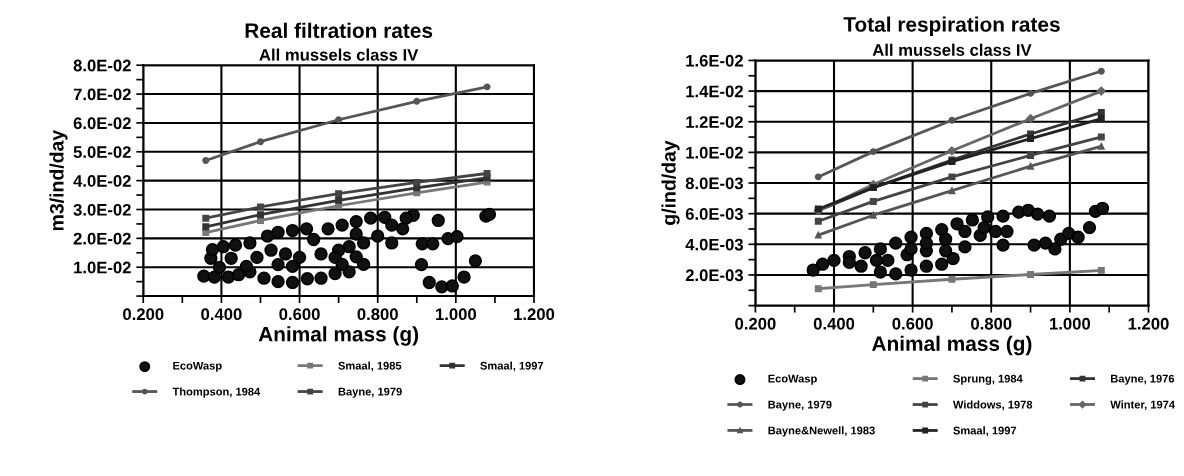 The height and width of the screenshot is (476, 1184). Describe the element at coordinates (988, 379) in the screenshot. I see `legend-label: Sprung, 1984` at that location.